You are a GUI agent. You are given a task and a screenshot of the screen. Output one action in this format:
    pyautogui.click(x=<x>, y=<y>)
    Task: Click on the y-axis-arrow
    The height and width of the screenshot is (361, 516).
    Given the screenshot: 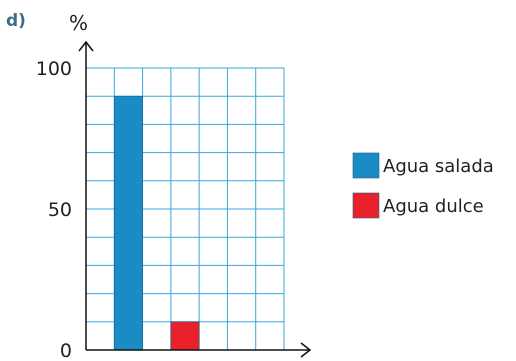 What is the action you would take?
    pyautogui.click(x=86, y=46)
    